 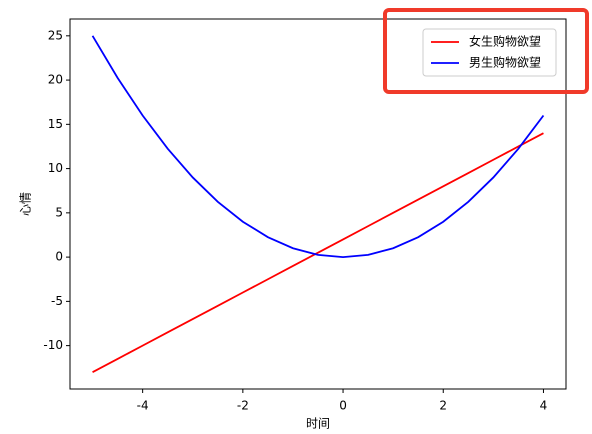 What do you see at coordinates (53, 345) in the screenshot?
I see `y-tick-label: -10` at bounding box center [53, 345].